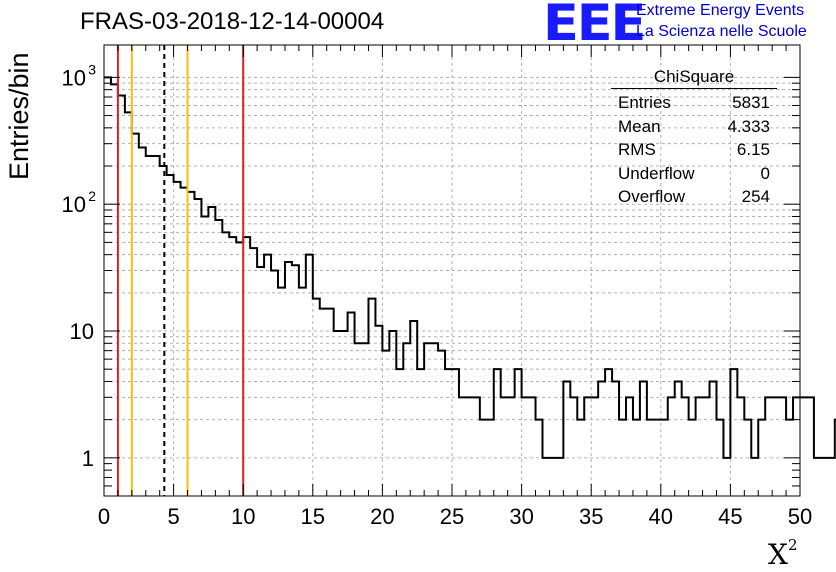 The width and height of the screenshot is (836, 572). Describe the element at coordinates (694, 197) in the screenshot. I see `stats-row-overflow: Overflow 254` at that location.